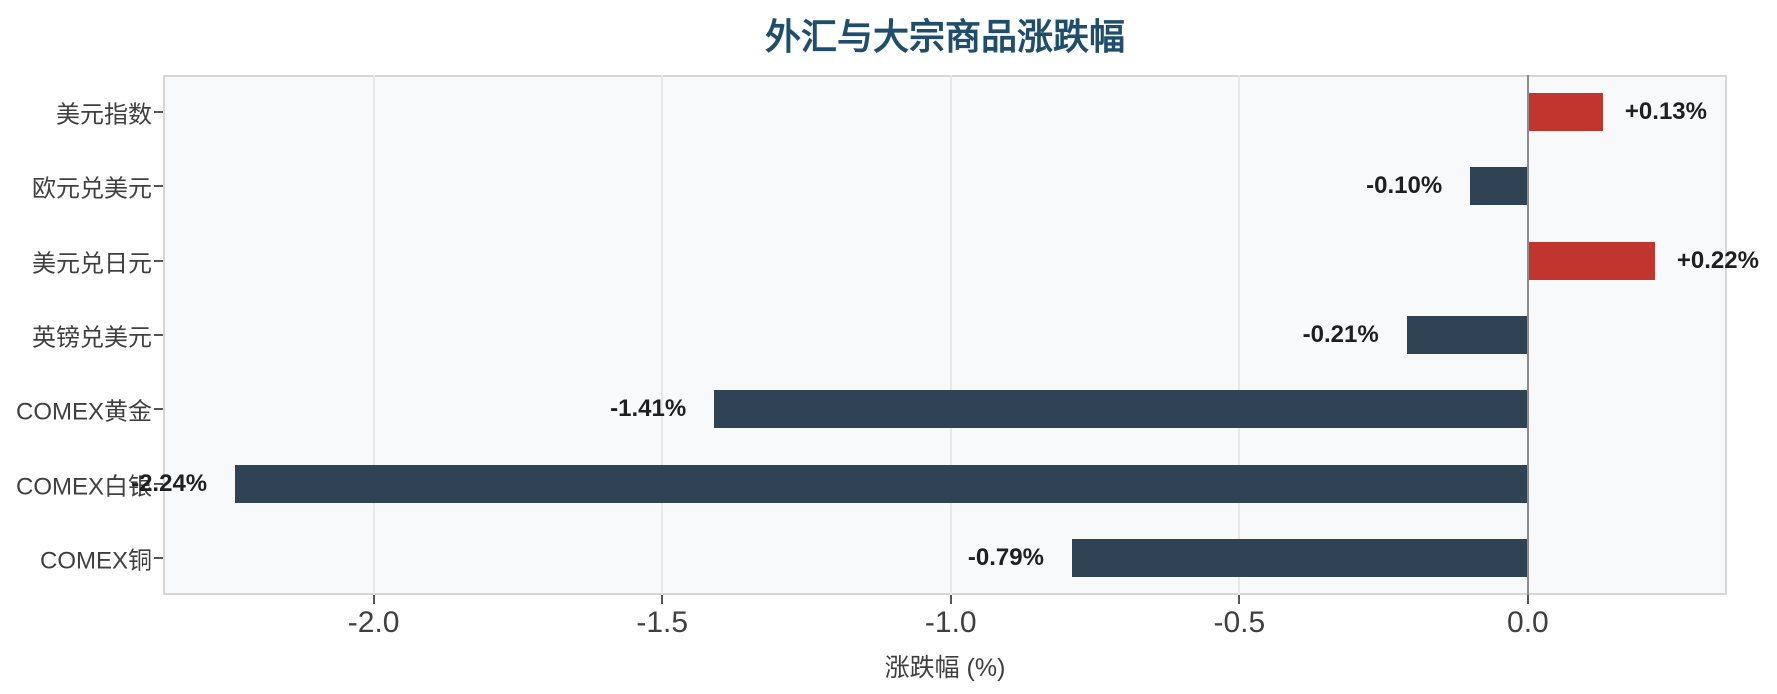  I want to click on category-label: COMEX铜, so click(95, 561).